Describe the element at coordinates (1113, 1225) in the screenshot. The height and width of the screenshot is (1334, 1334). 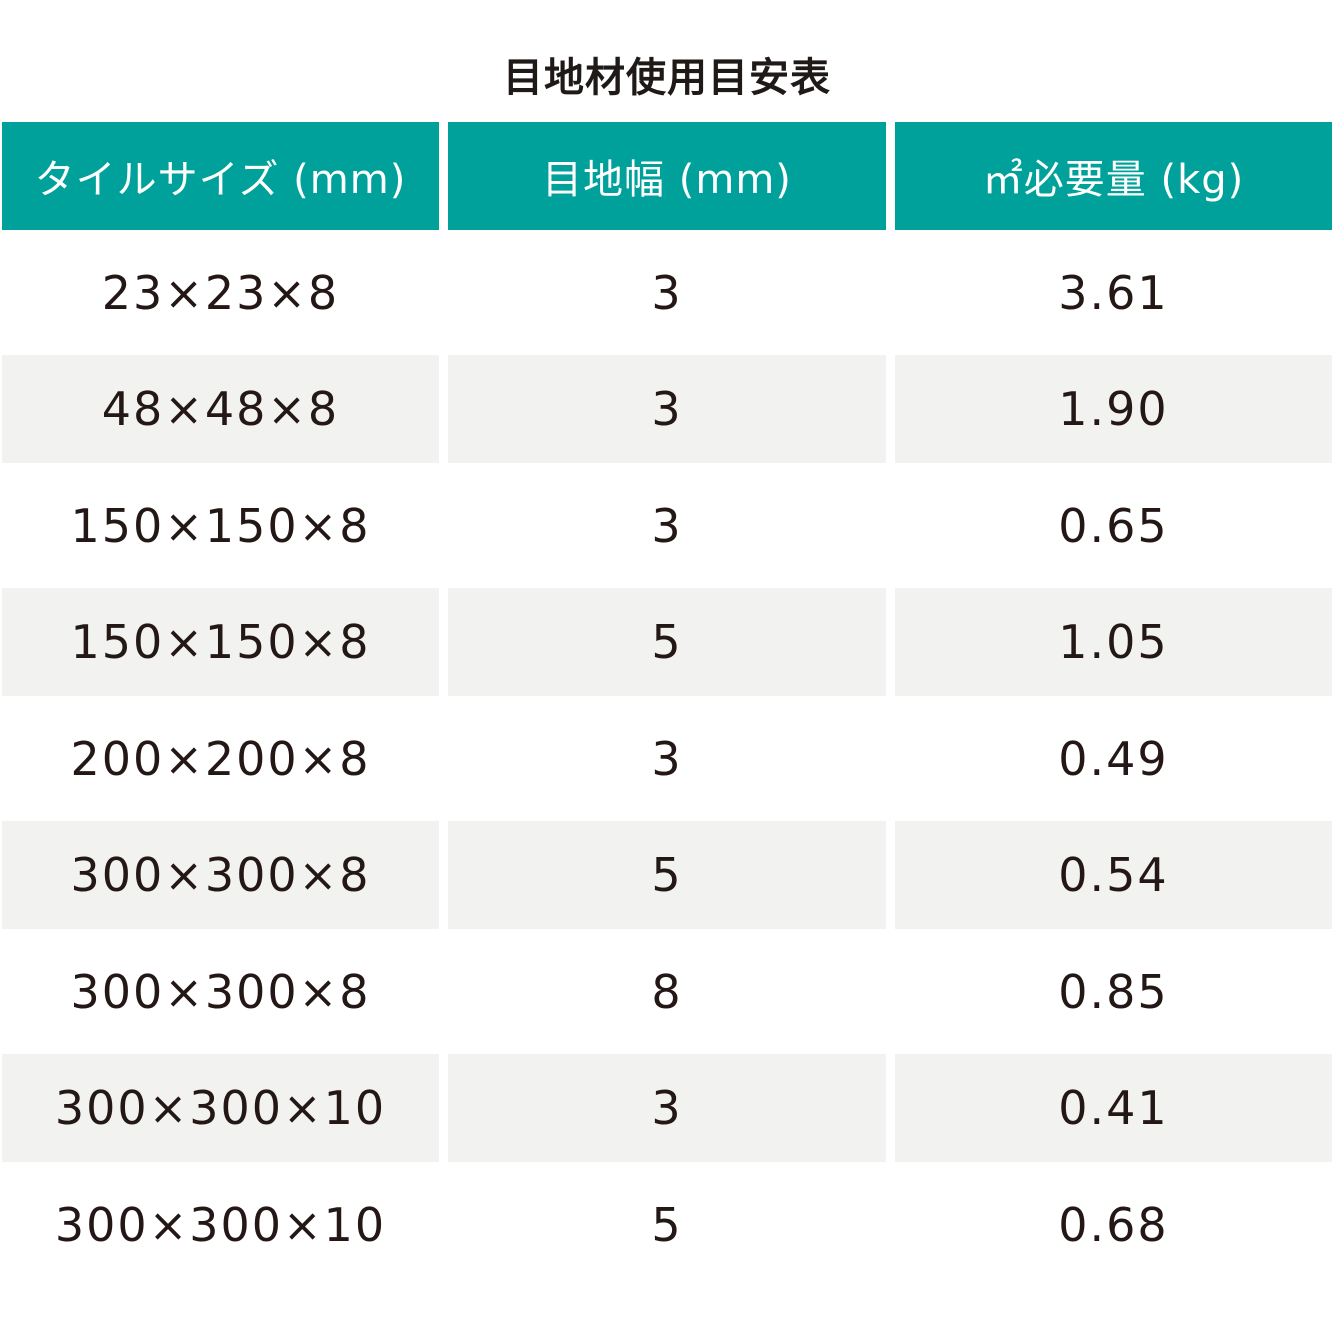
I see `cell-required-amount: 0.68` at that location.